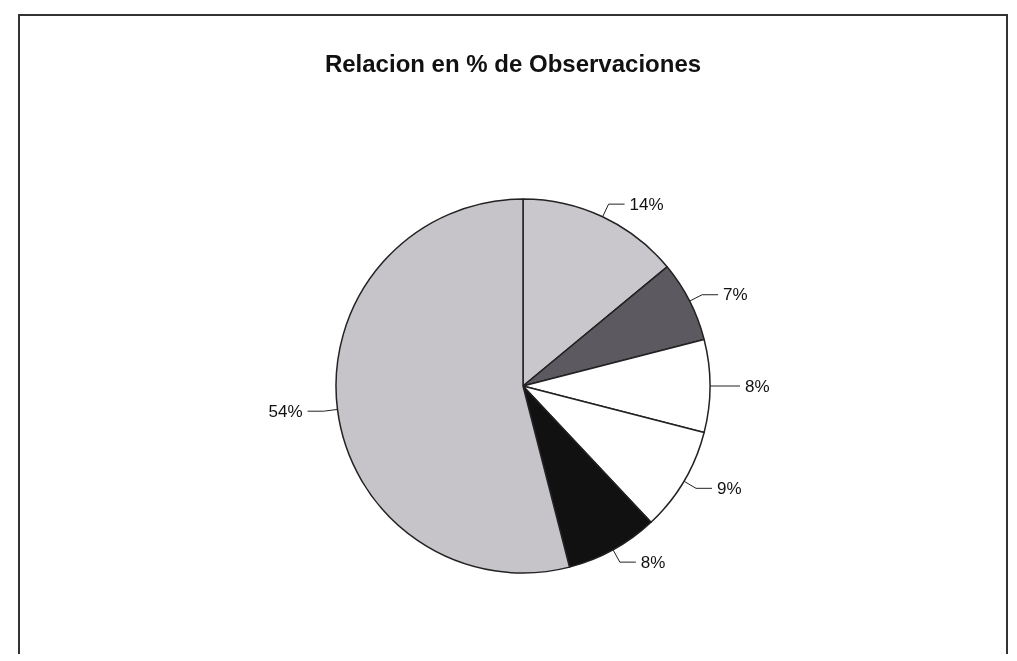 The height and width of the screenshot is (661, 1017). I want to click on data-label: 7%, so click(735, 295).